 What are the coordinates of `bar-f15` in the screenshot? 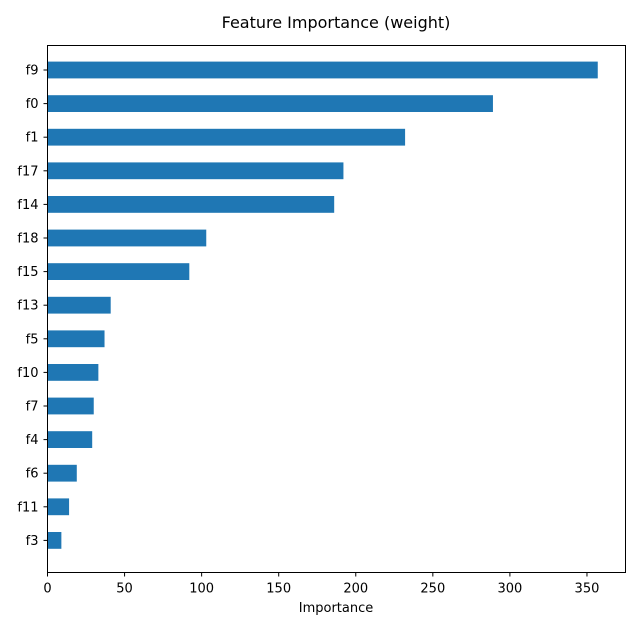 It's located at (118, 271).